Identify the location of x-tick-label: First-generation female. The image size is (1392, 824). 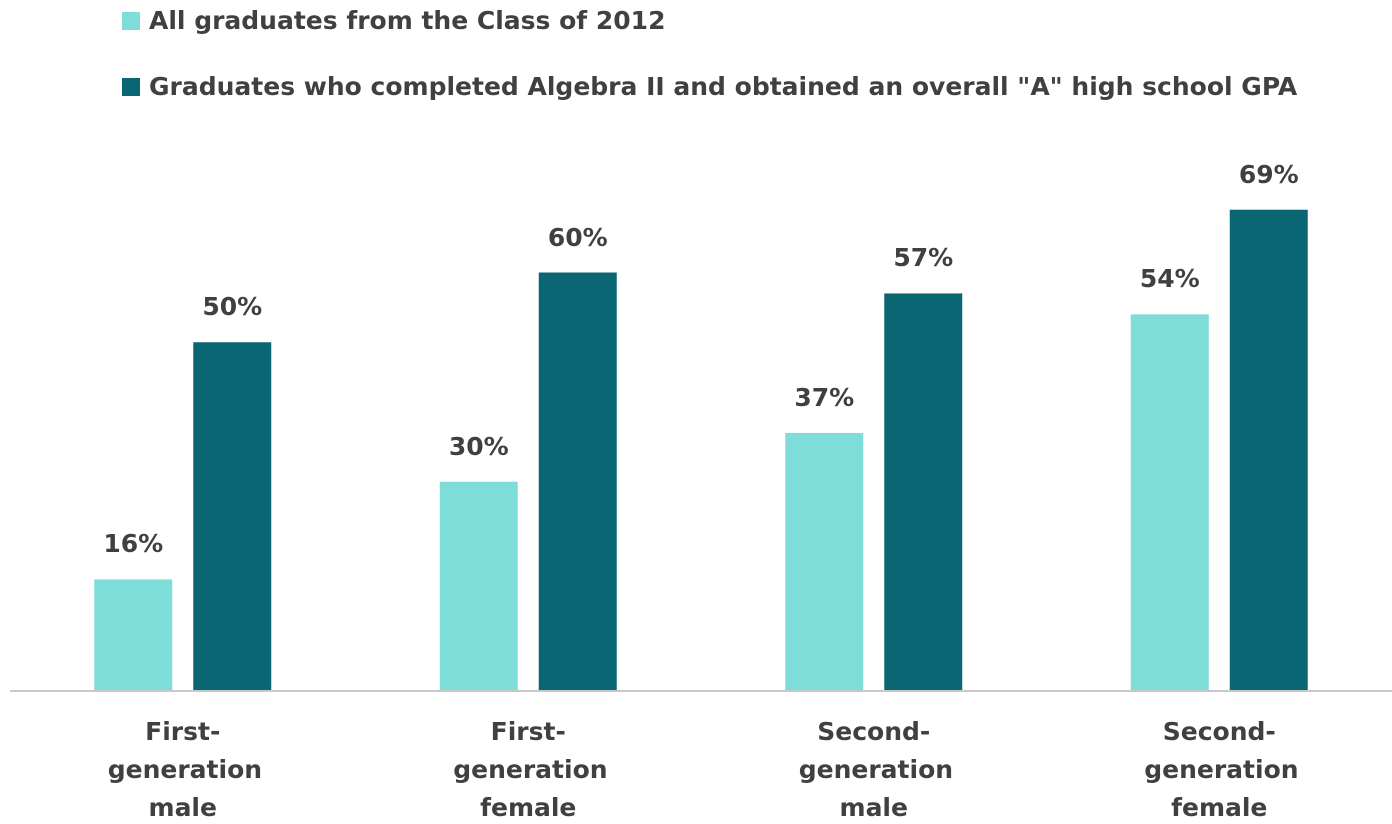
(530, 769).